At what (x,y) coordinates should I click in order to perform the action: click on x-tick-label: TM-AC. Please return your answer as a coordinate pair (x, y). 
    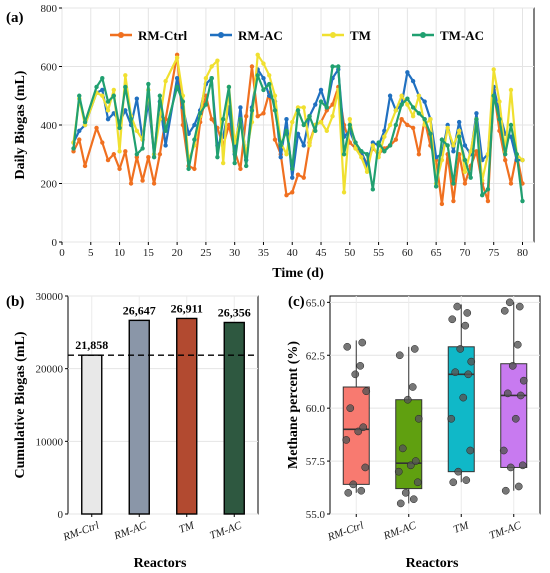
    Looking at the image, I should click on (226, 530).